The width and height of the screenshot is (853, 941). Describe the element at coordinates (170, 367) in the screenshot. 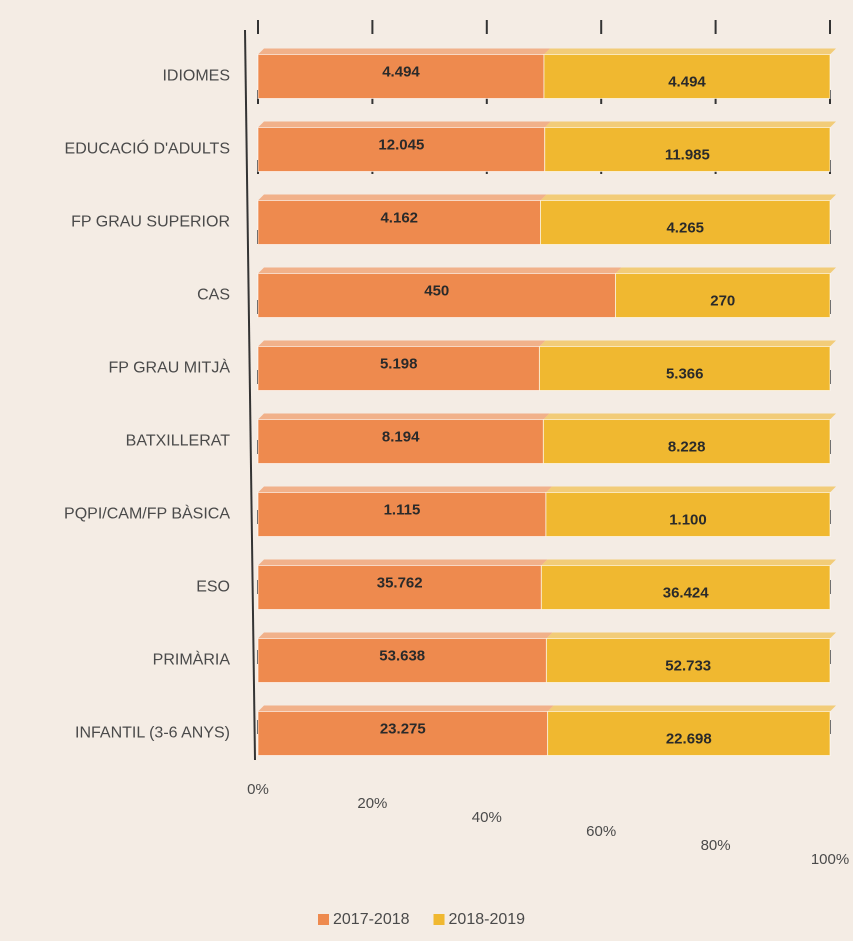

I see `category-label: FP GRAU MITJÀ` at that location.